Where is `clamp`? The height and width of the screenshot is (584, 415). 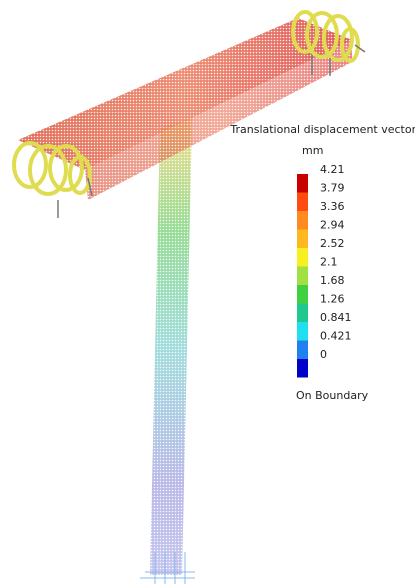 clamp is located at coordinates (167, 568).